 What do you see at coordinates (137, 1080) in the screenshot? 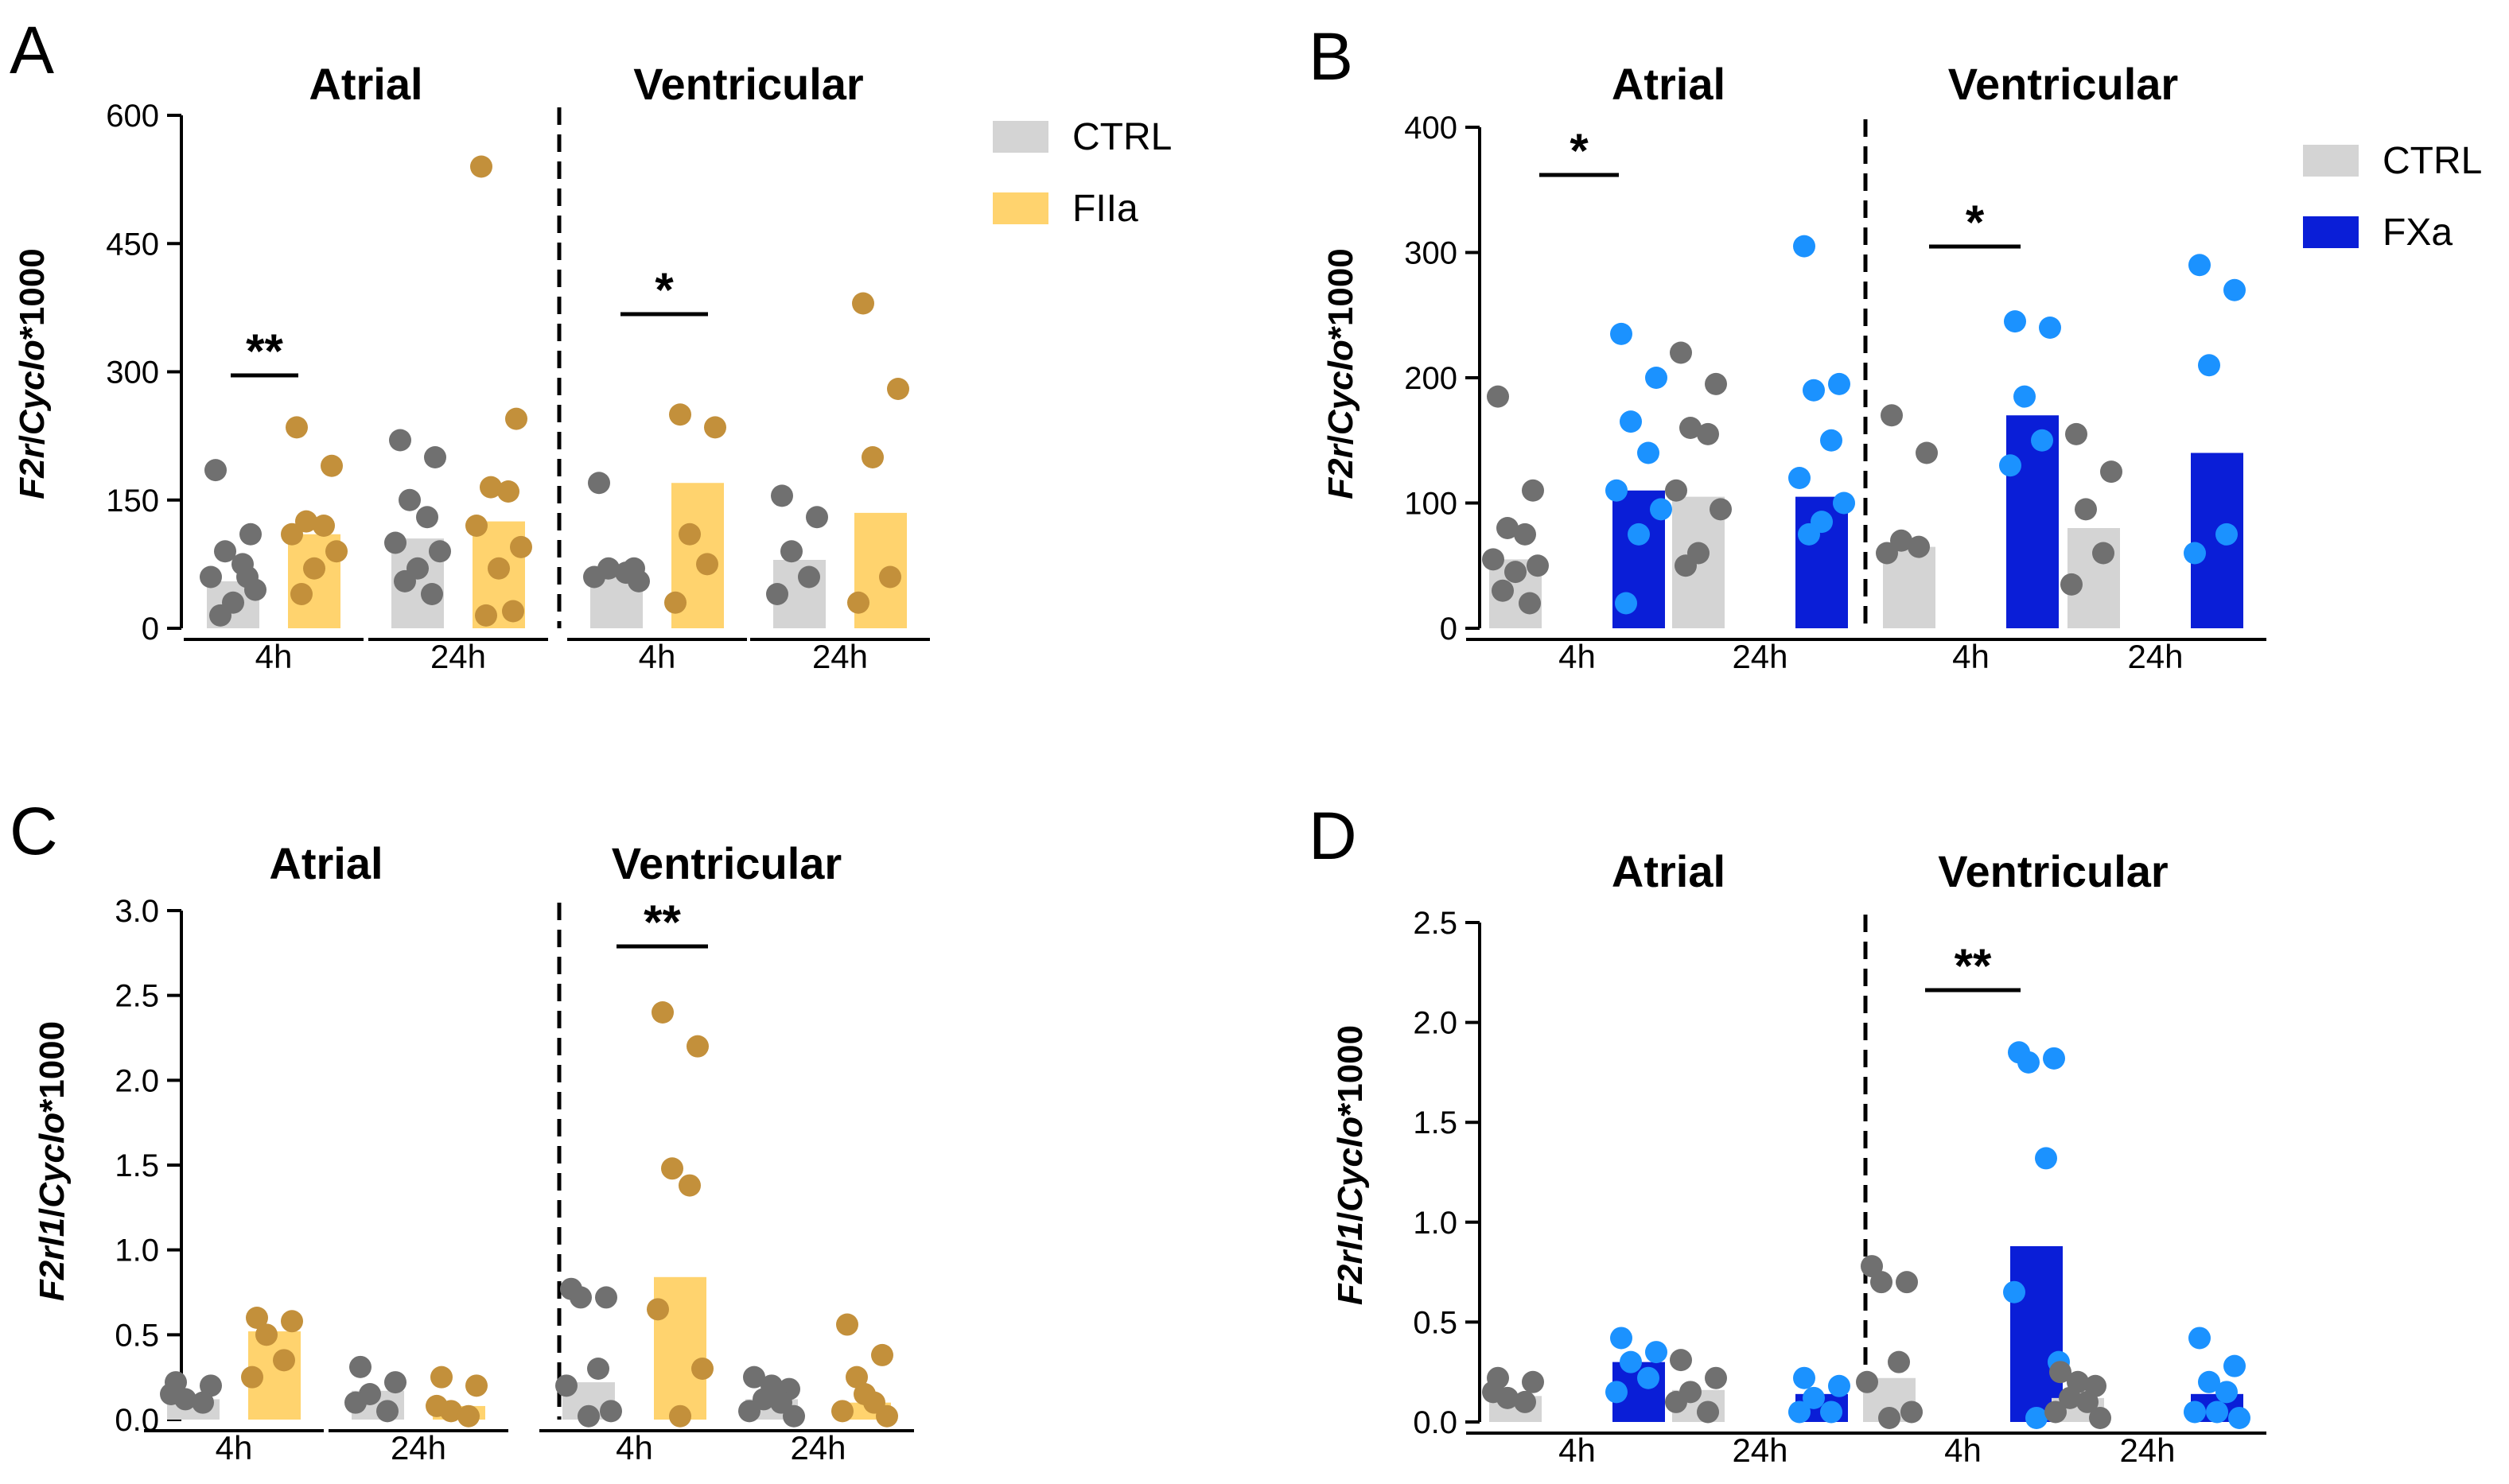
I see `y-tick-label: 2.0` at bounding box center [137, 1080].